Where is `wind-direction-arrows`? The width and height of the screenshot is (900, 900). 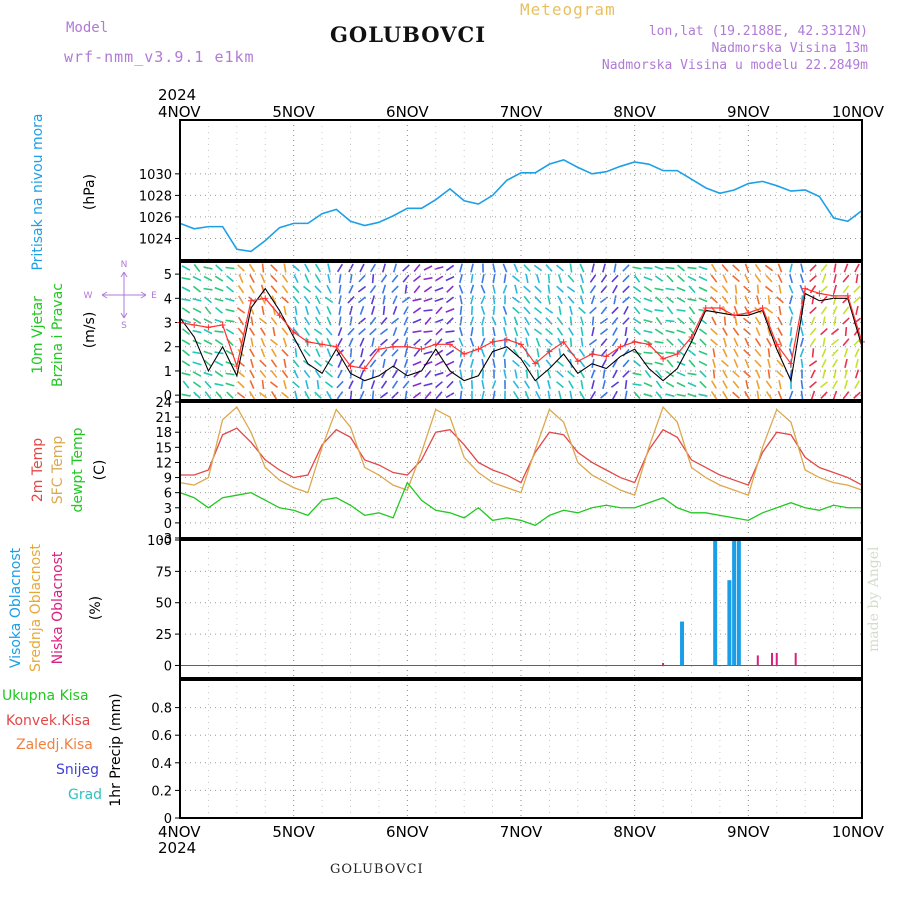 wind-direction-arrows is located at coordinates (521, 331).